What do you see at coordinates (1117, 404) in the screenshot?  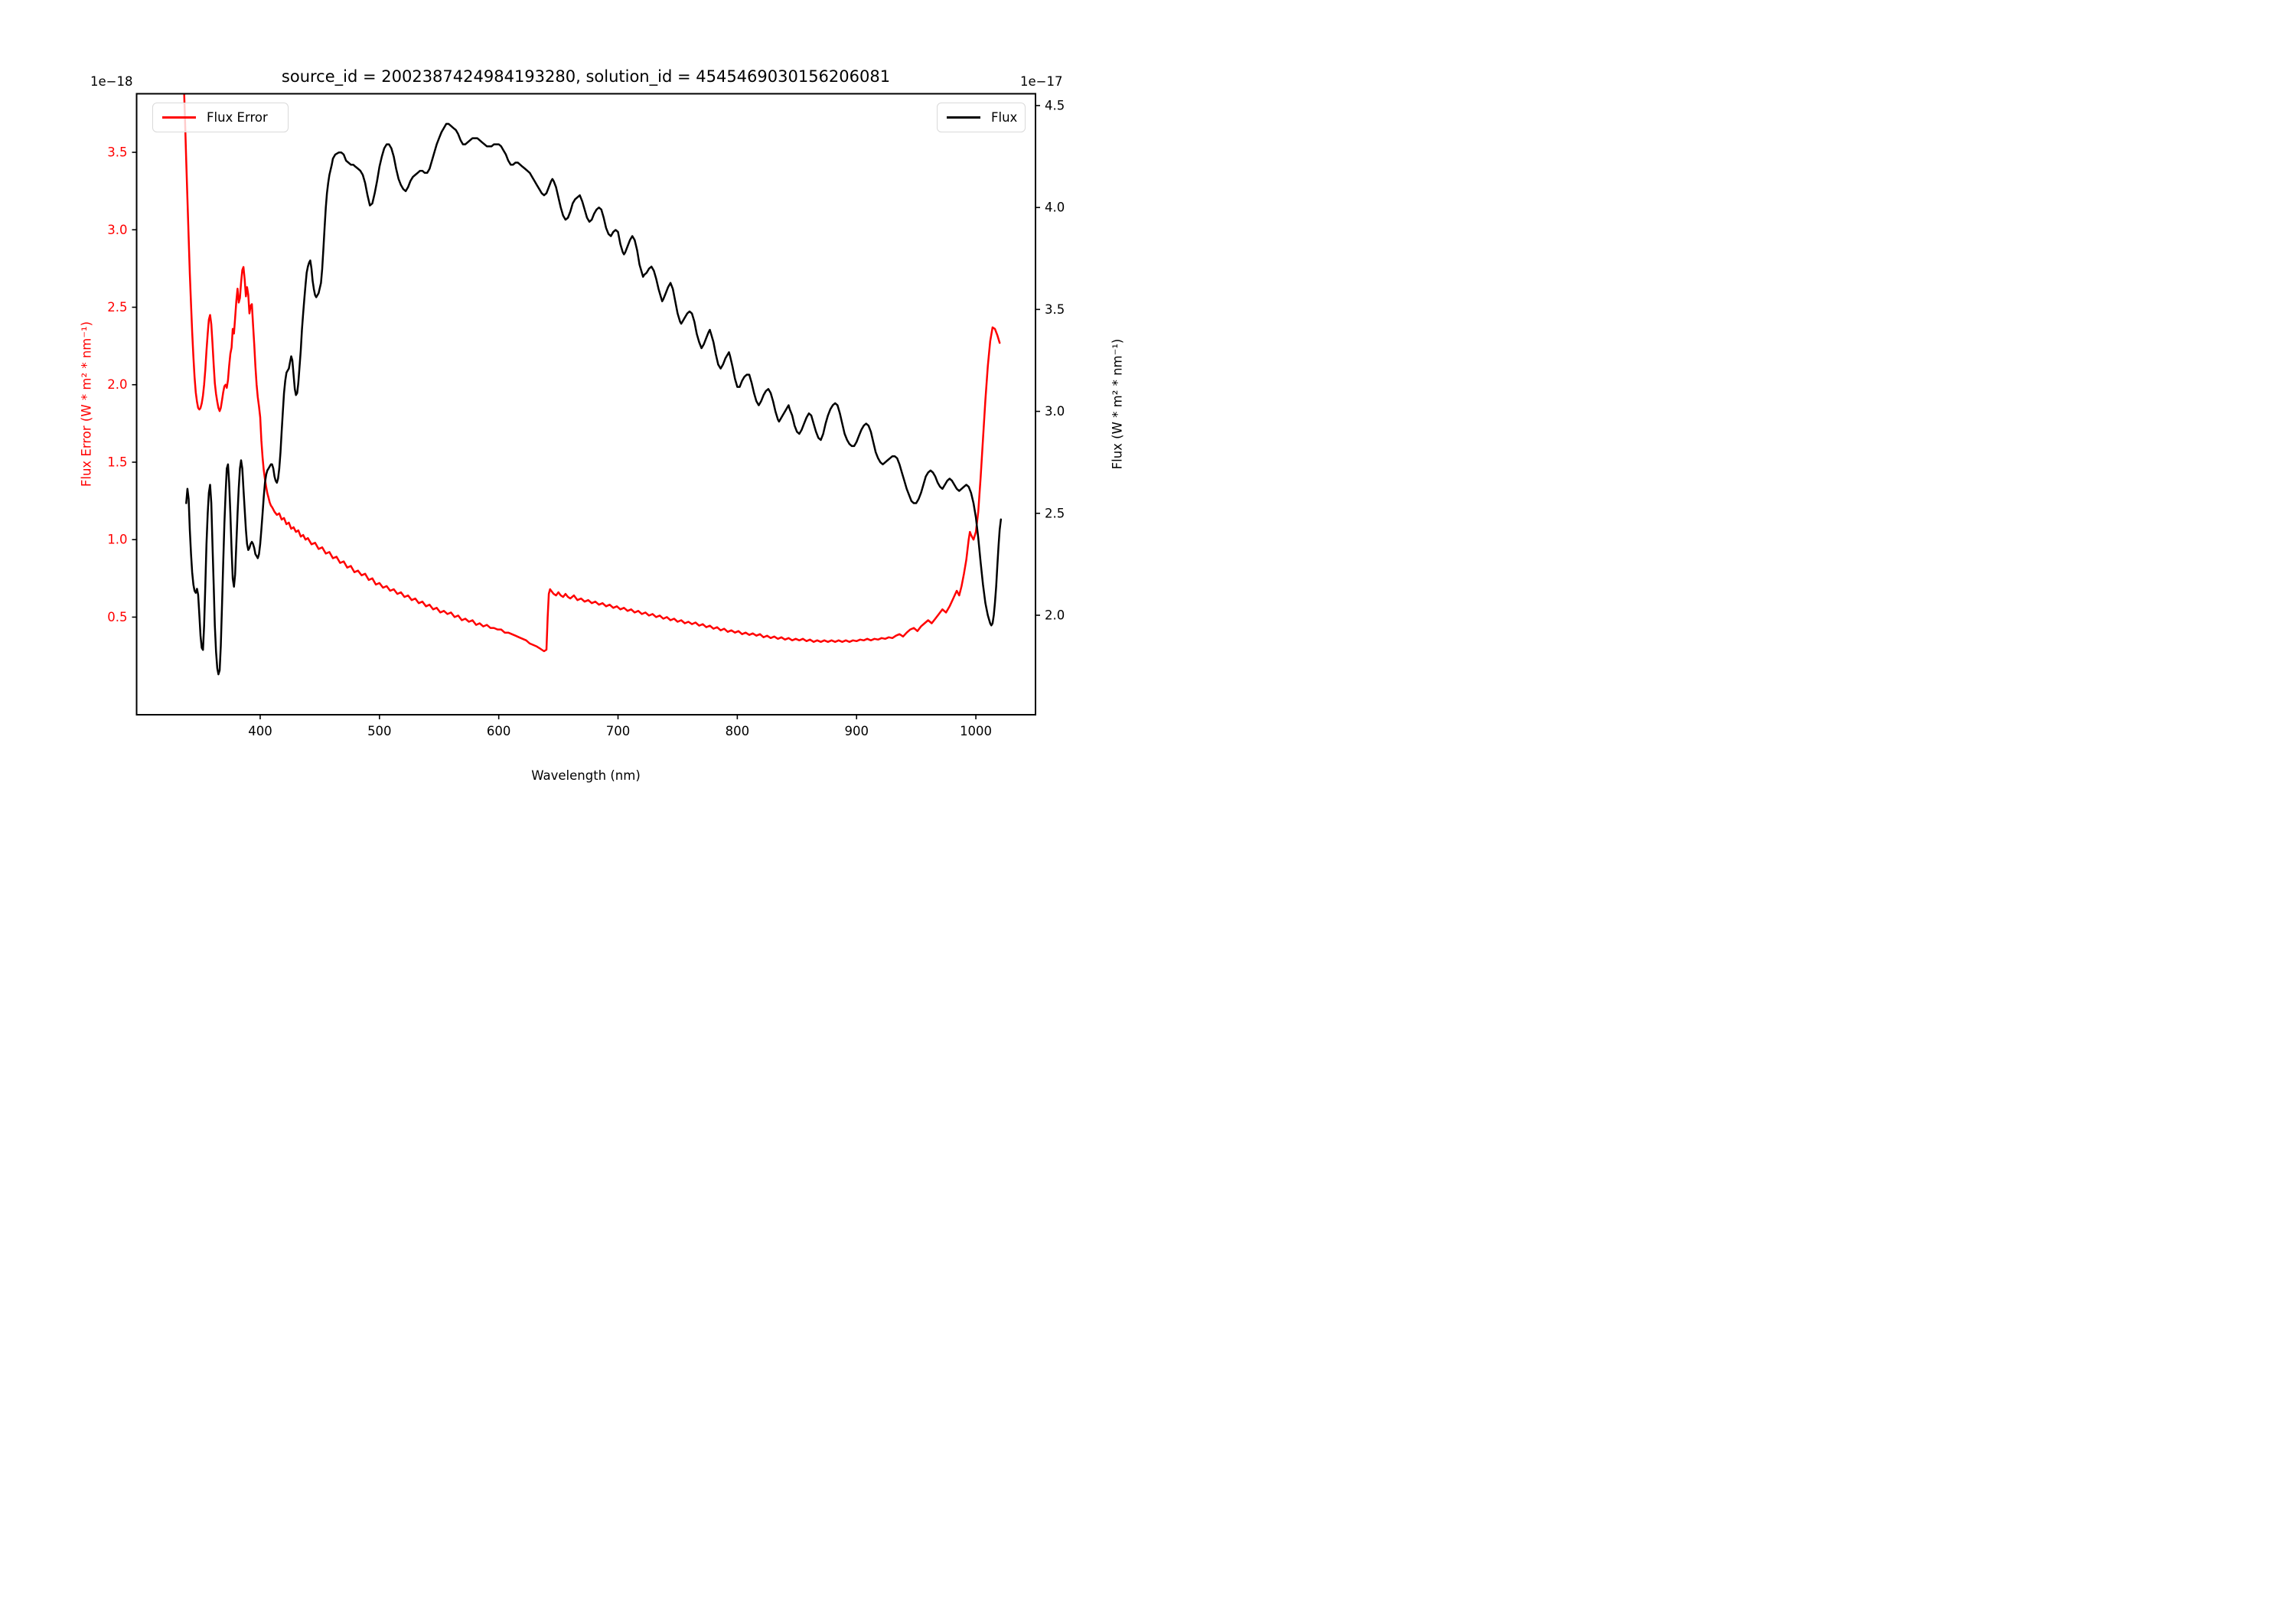 I see `right-axis-label: Flux (W * m² * nm⁻¹)` at bounding box center [1117, 404].